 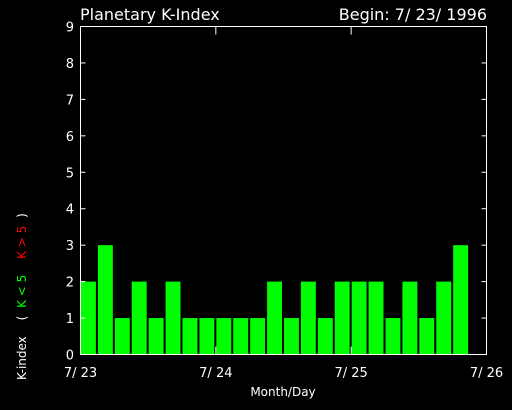 What do you see at coordinates (22, 291) in the screenshot?
I see `y-axis-label-low: K < 5` at bounding box center [22, 291].